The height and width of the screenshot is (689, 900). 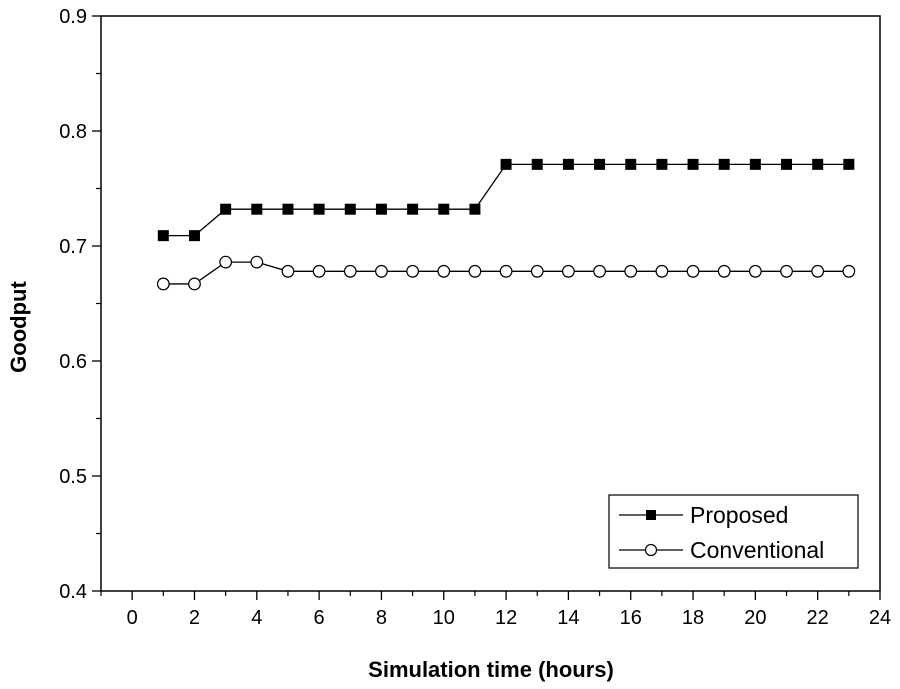 What do you see at coordinates (818, 618) in the screenshot?
I see `x-tick-label: 22` at bounding box center [818, 618].